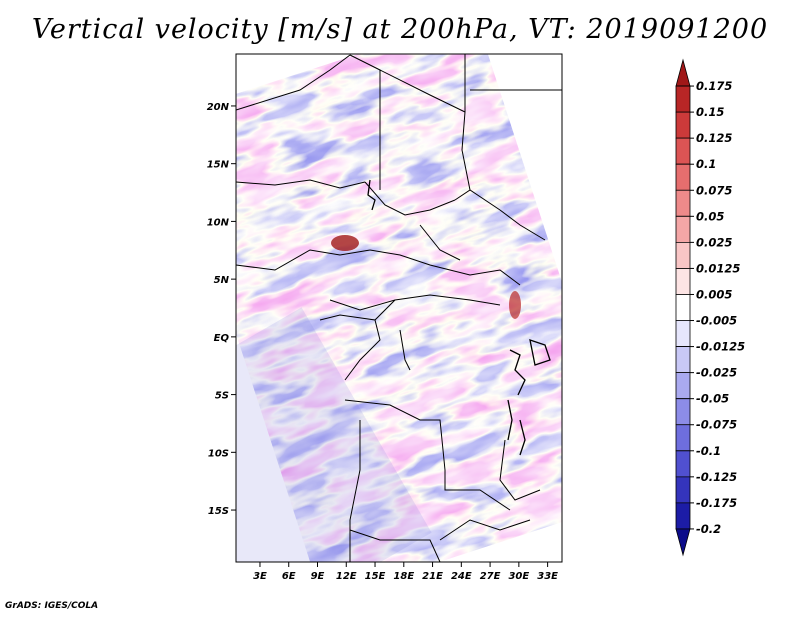 The width and height of the screenshot is (800, 618). What do you see at coordinates (716, 477) in the screenshot?
I see `colorbar-label: -0.125` at bounding box center [716, 477].